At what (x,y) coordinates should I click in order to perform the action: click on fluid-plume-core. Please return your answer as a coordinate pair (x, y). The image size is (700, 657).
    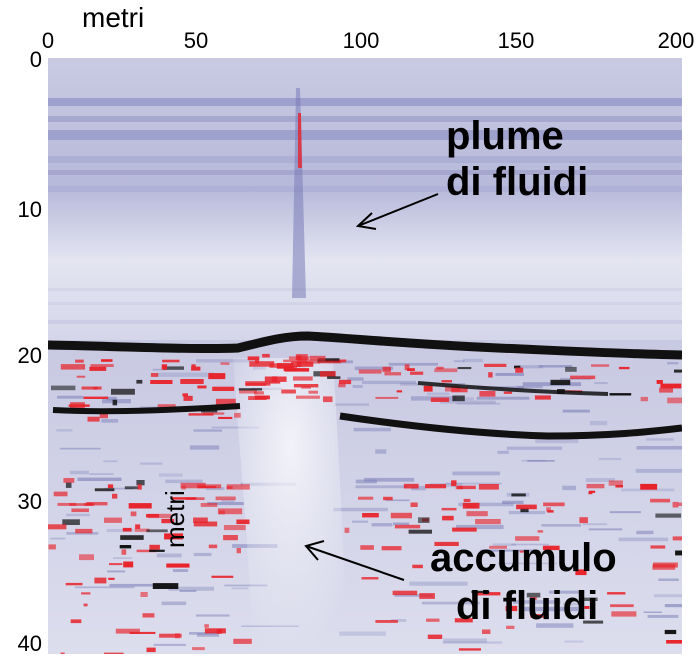
    Looking at the image, I should click on (300, 140).